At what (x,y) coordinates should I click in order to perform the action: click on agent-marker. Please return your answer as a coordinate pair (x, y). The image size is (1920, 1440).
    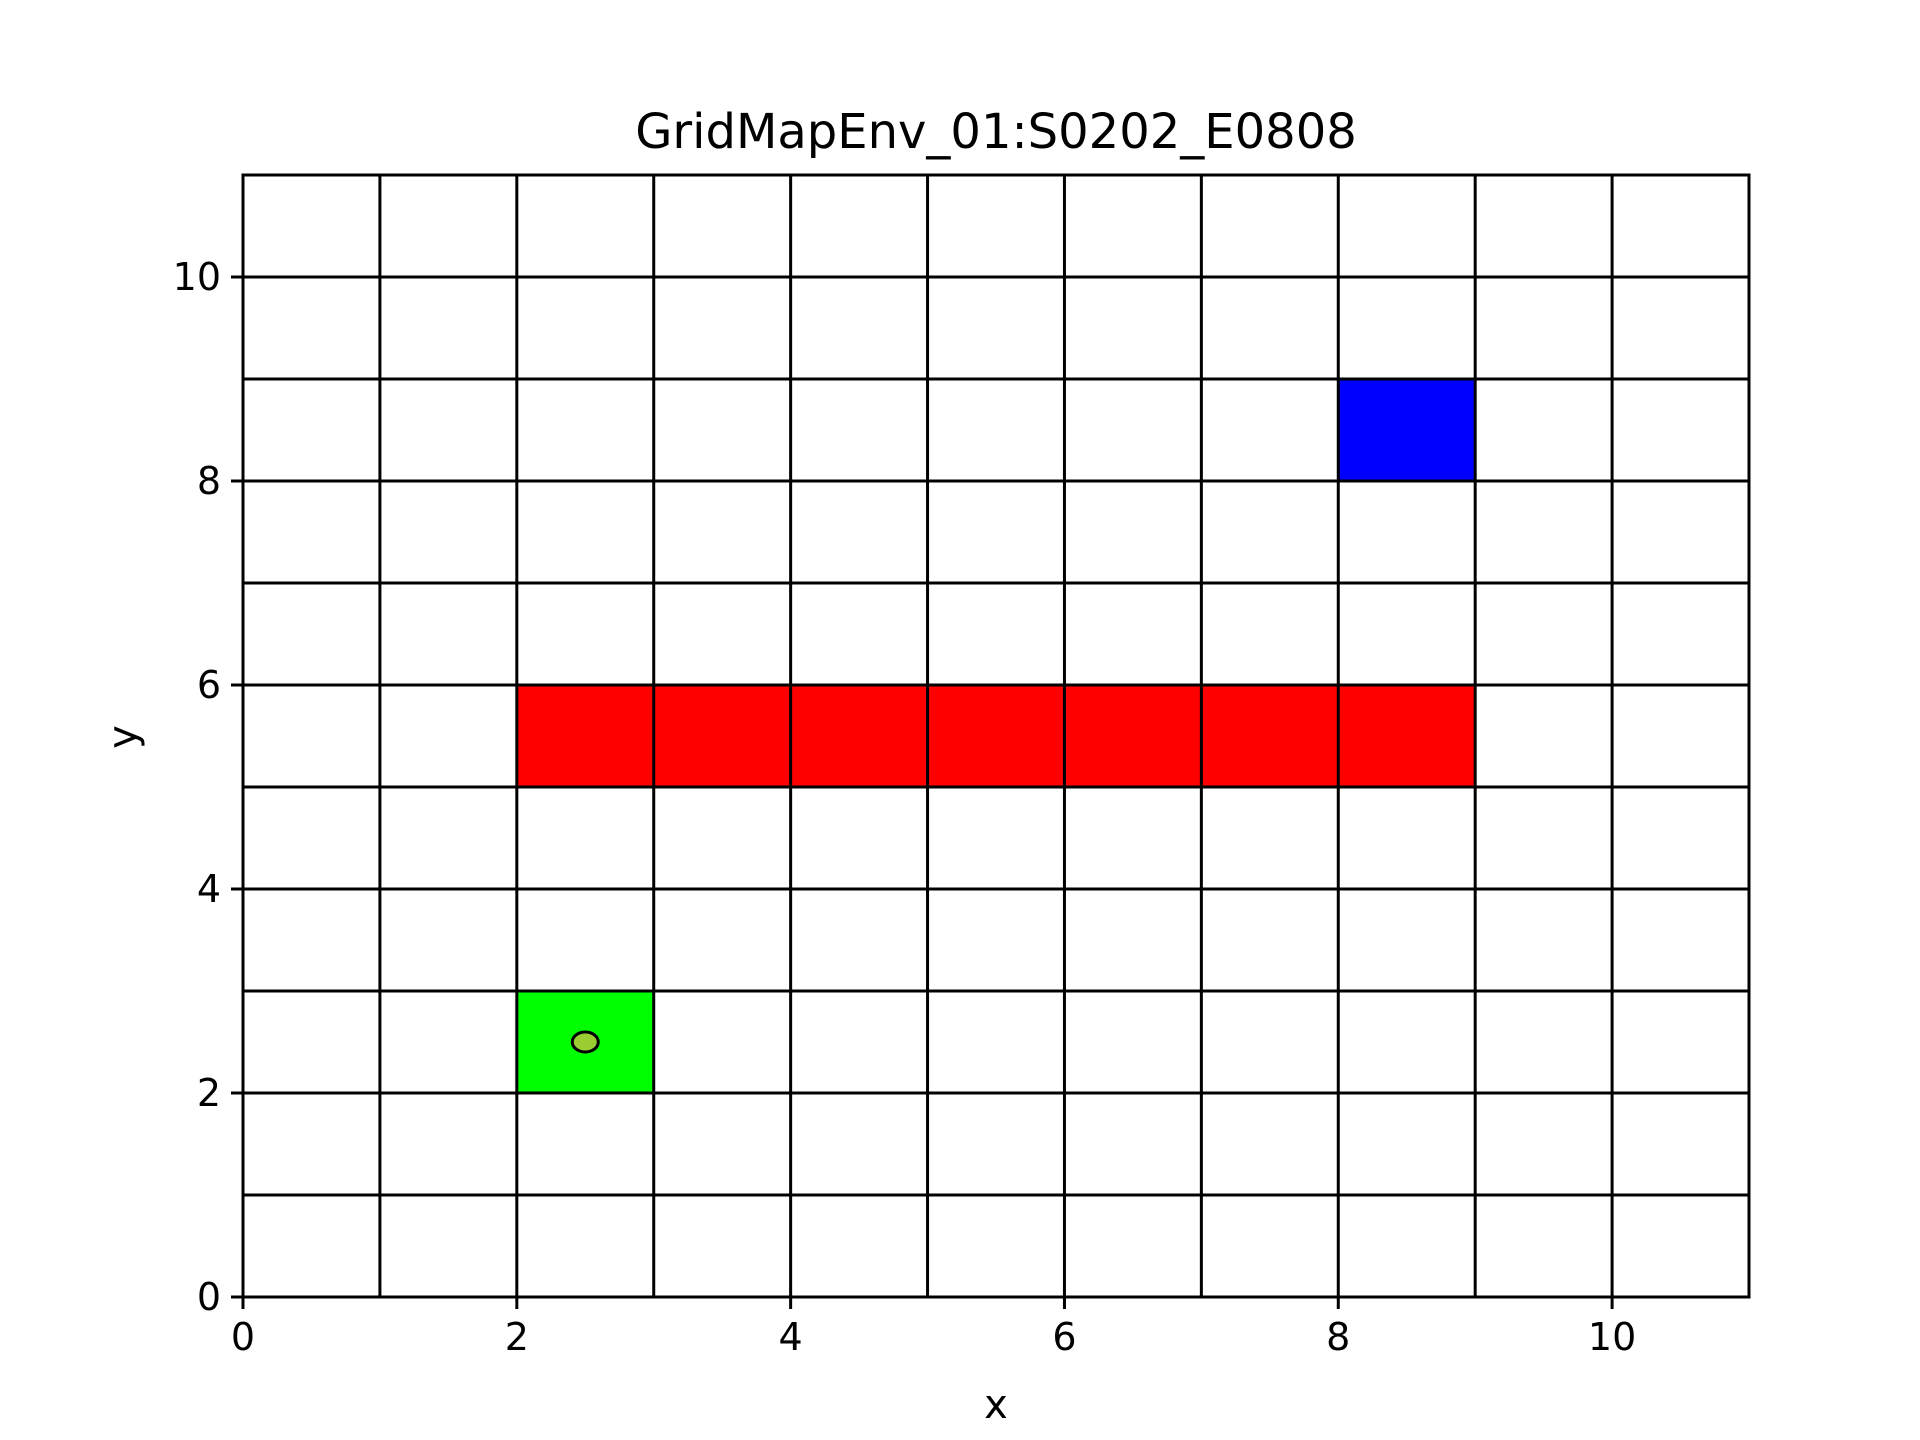
    Looking at the image, I should click on (585, 1042).